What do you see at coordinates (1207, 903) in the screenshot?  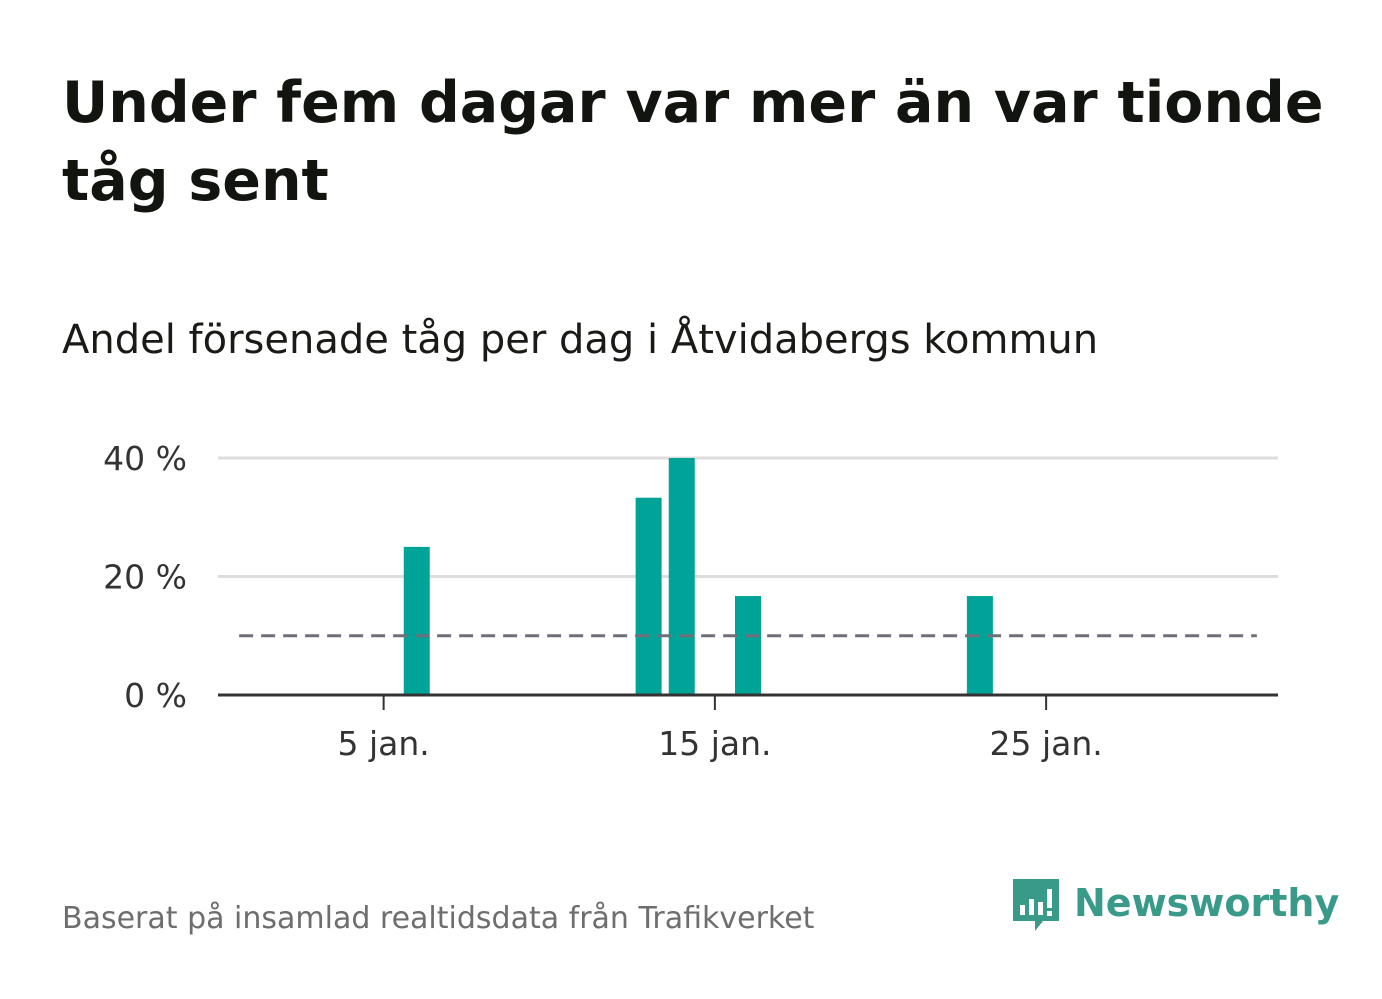 I see `brand-name: Newsworthy` at bounding box center [1207, 903].